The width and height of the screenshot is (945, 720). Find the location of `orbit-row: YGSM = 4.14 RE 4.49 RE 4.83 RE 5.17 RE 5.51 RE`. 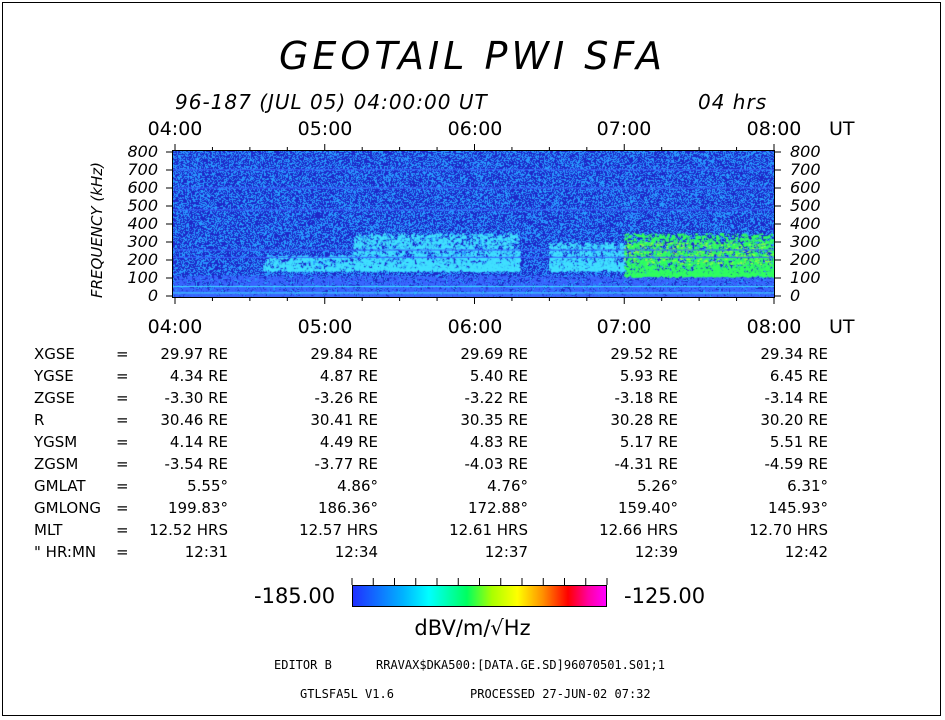

orbit-row: YGSM = 4.14 RE 4.49 RE 4.83 RE 5.17 RE 5.51 RE is located at coordinates (472, 444).